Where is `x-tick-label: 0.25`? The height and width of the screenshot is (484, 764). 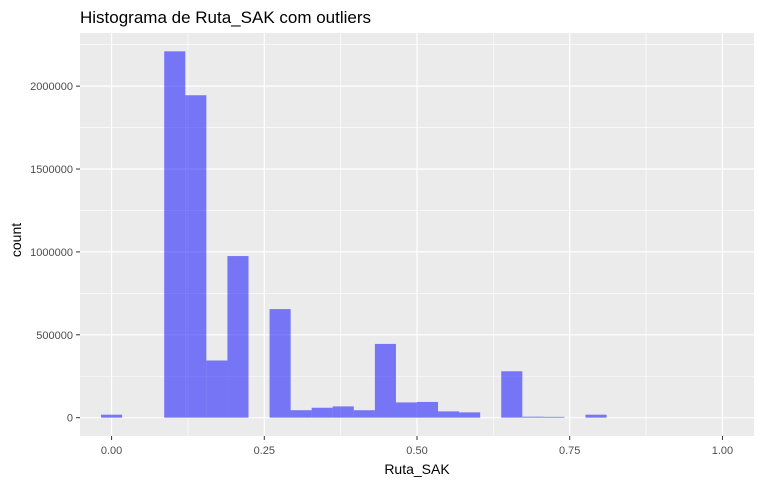
x-tick-label: 0.25 is located at coordinates (264, 451).